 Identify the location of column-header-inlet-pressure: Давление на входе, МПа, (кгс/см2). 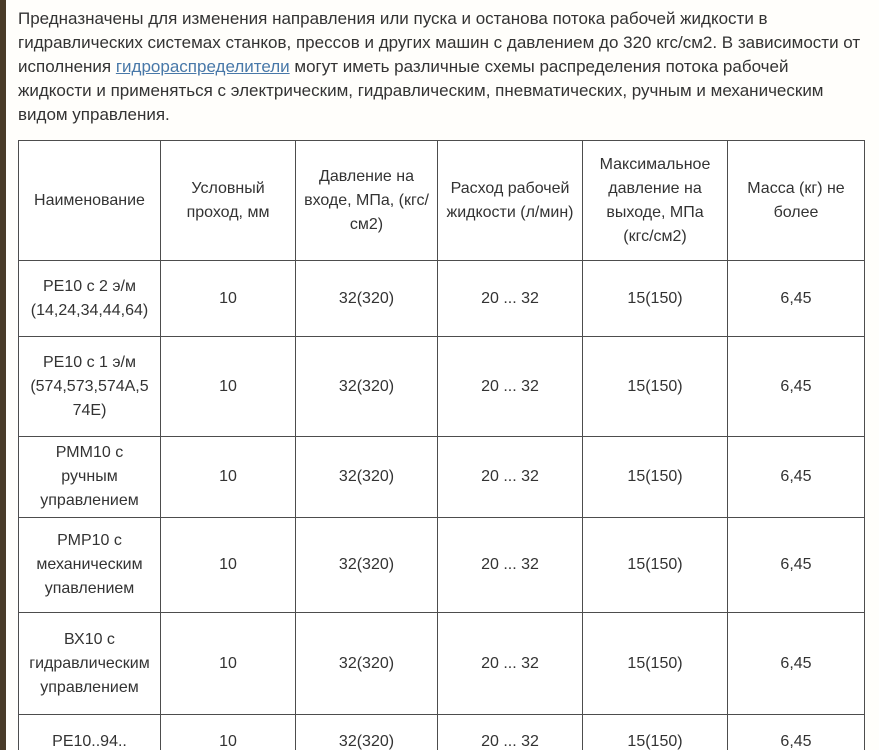
(366, 200).